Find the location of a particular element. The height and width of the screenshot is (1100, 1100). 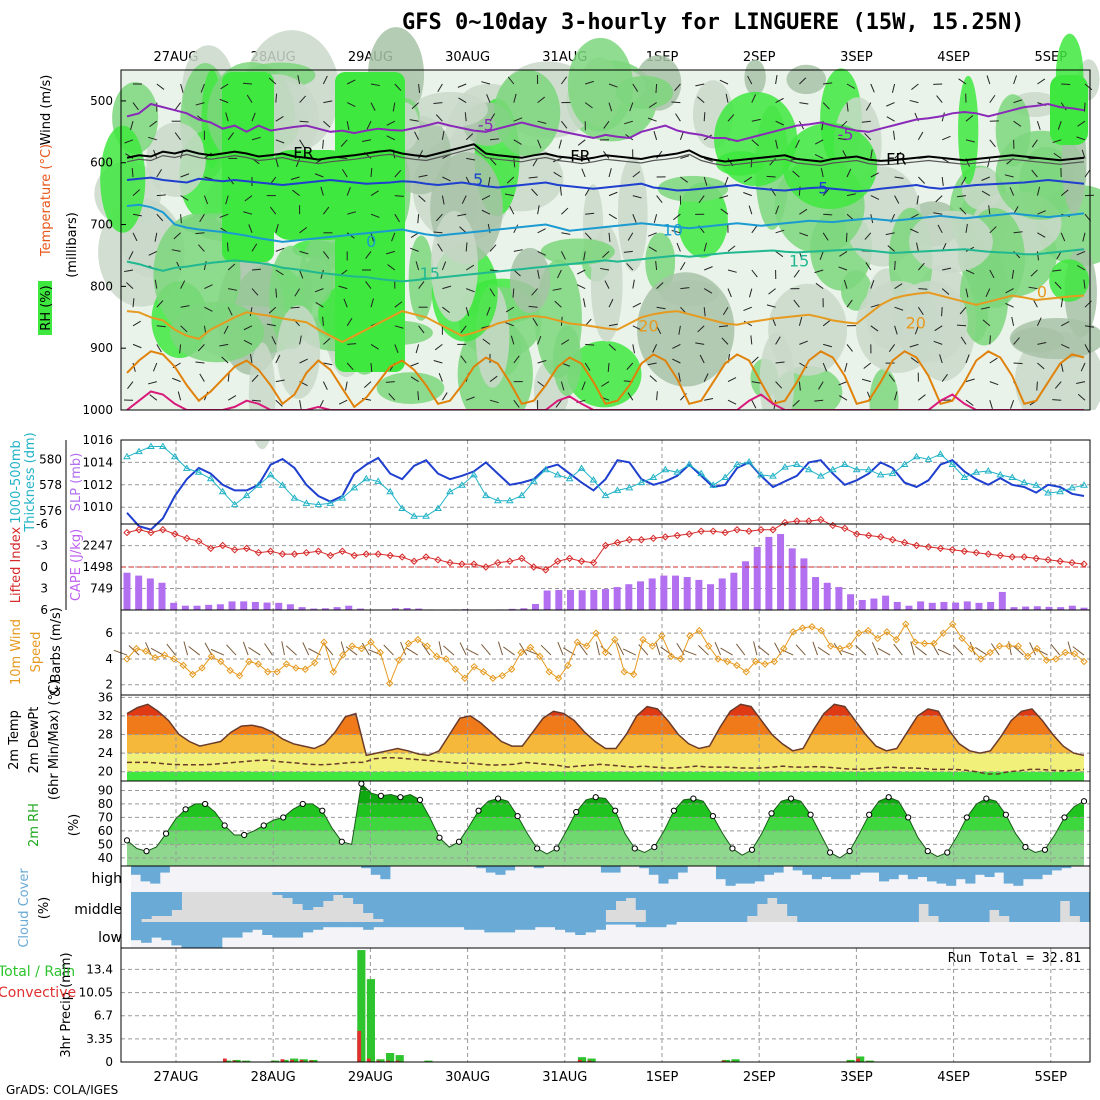

wind-barbs-label: & Barbs (m/s) is located at coordinates (56, 652).